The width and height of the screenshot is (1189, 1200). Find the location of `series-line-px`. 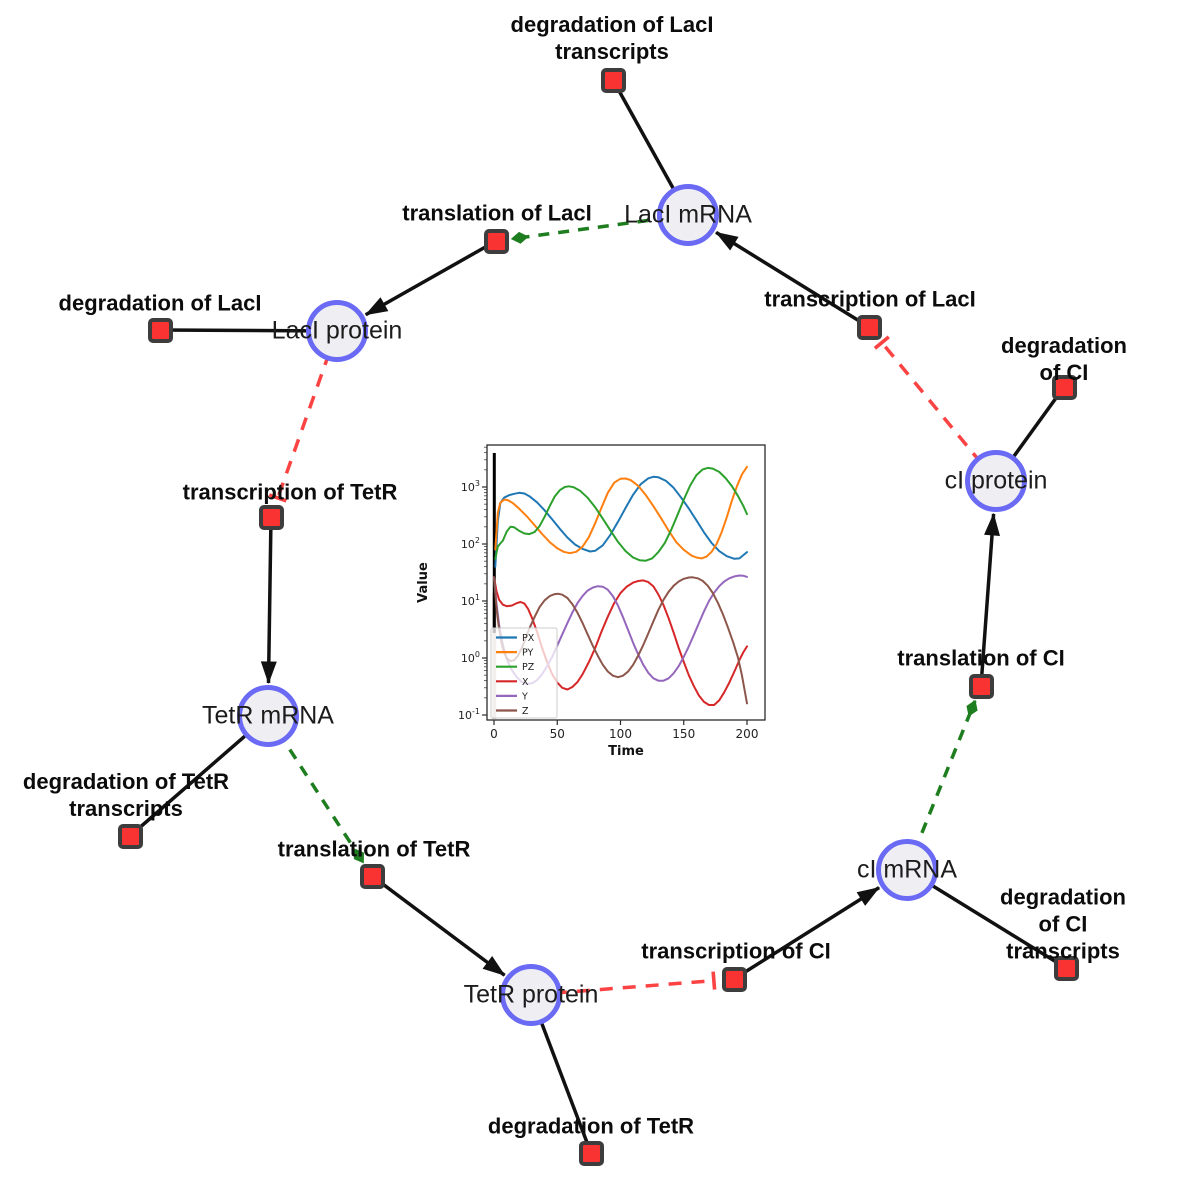

series-line-px is located at coordinates (621, 521).